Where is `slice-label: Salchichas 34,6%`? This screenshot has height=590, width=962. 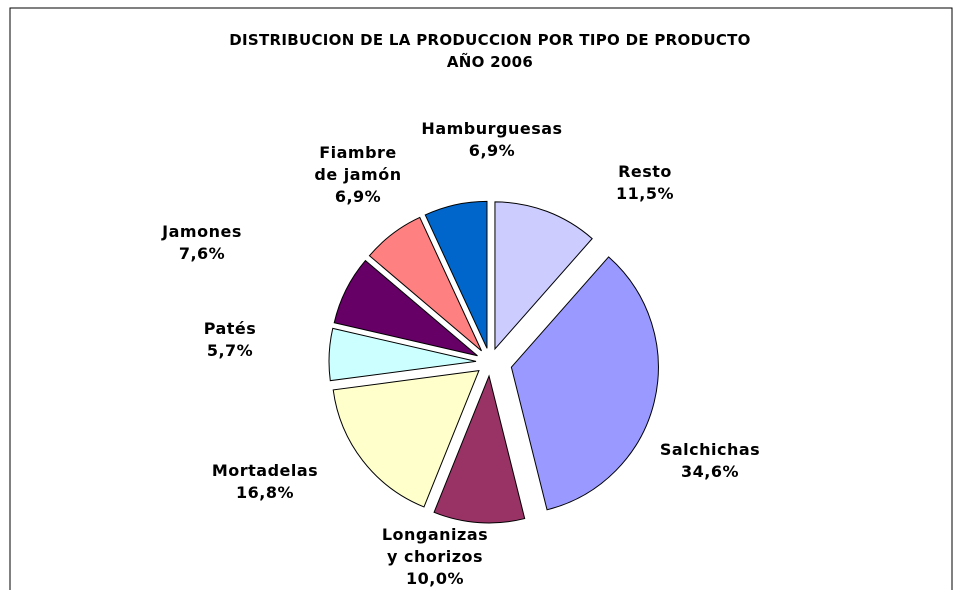
slice-label: Salchichas 34,6% is located at coordinates (710, 461).